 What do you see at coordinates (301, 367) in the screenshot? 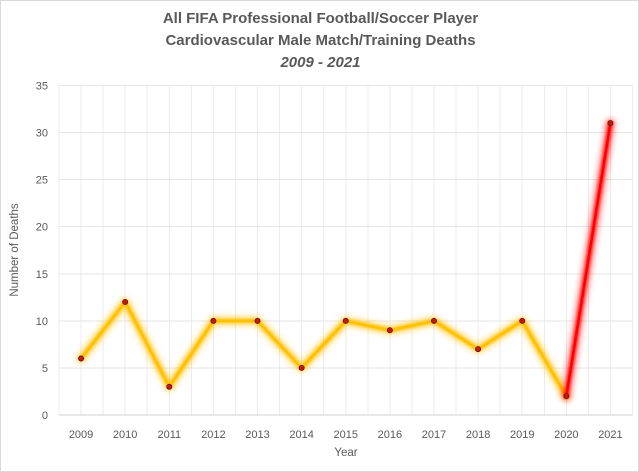
I see `data-point-marker-2014` at bounding box center [301, 367].